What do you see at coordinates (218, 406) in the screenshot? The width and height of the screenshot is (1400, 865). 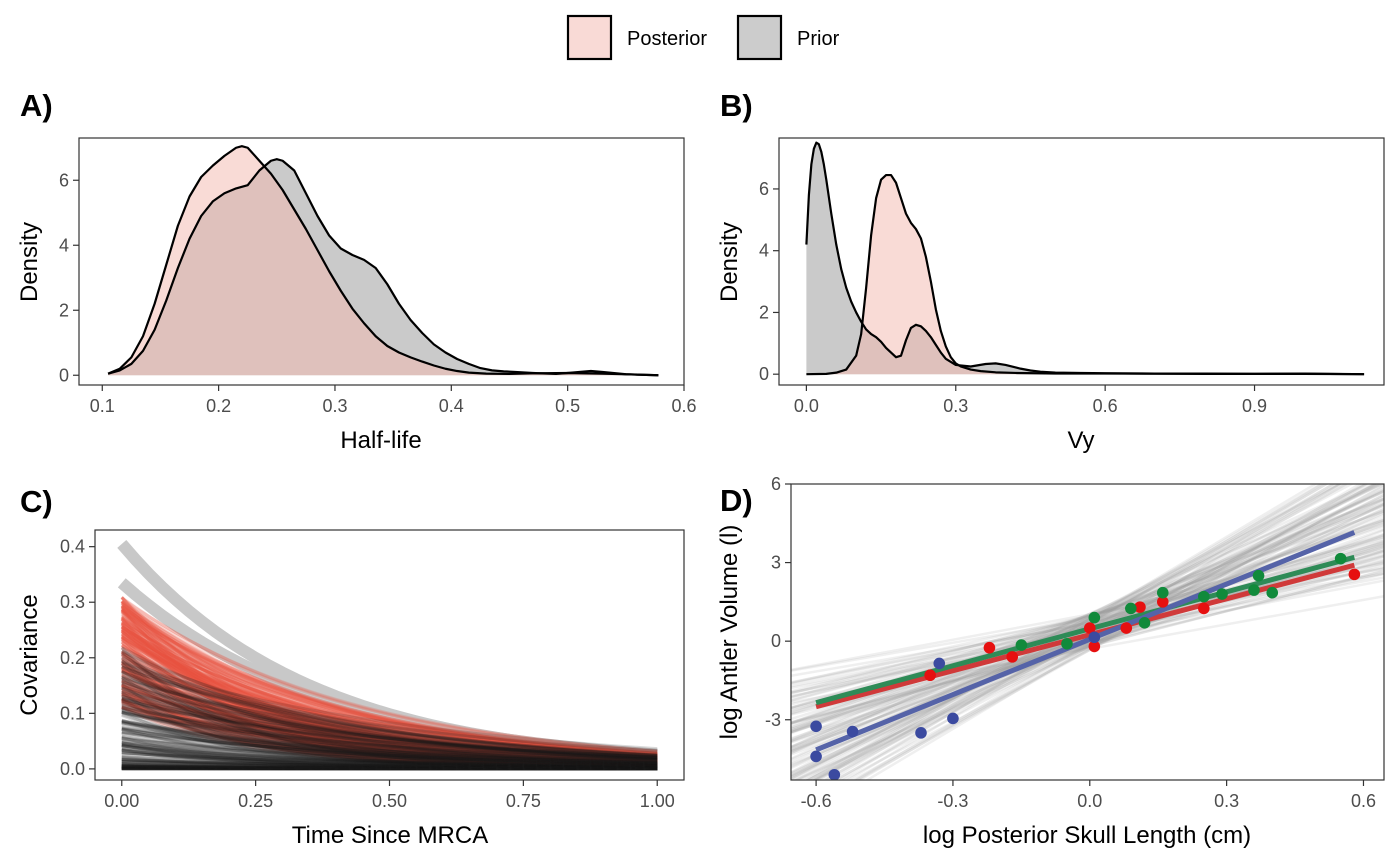 I see `panel-a-xtick-label-1: 0.2` at bounding box center [218, 406].